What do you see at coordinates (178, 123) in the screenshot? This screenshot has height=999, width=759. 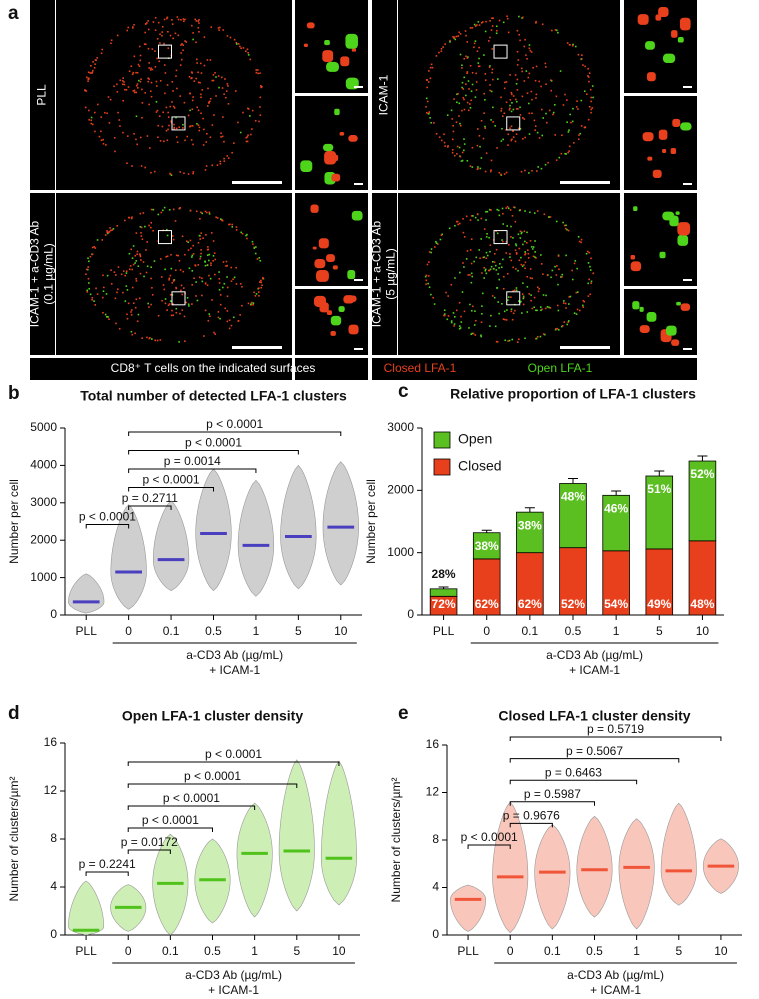 I see `roi-box` at bounding box center [178, 123].